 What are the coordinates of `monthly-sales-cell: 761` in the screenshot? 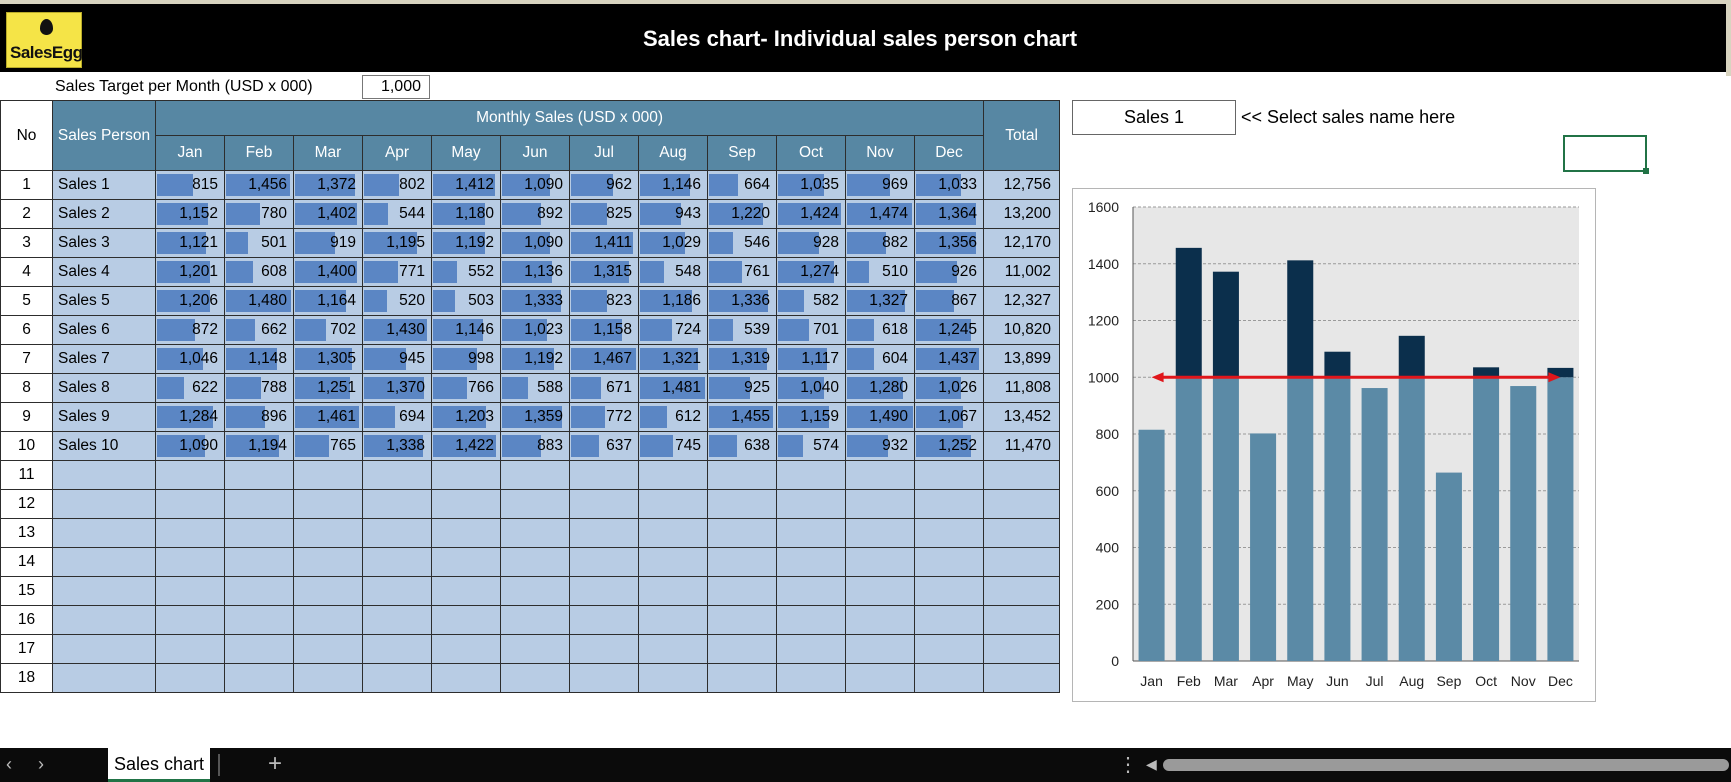 It's located at (742, 272).